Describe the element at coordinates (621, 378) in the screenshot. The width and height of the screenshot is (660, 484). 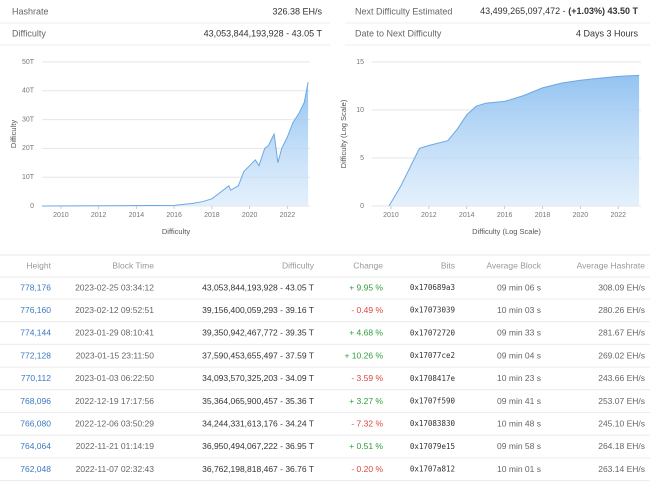
I see `average-hashrate: 243.66 EH/s` at that location.